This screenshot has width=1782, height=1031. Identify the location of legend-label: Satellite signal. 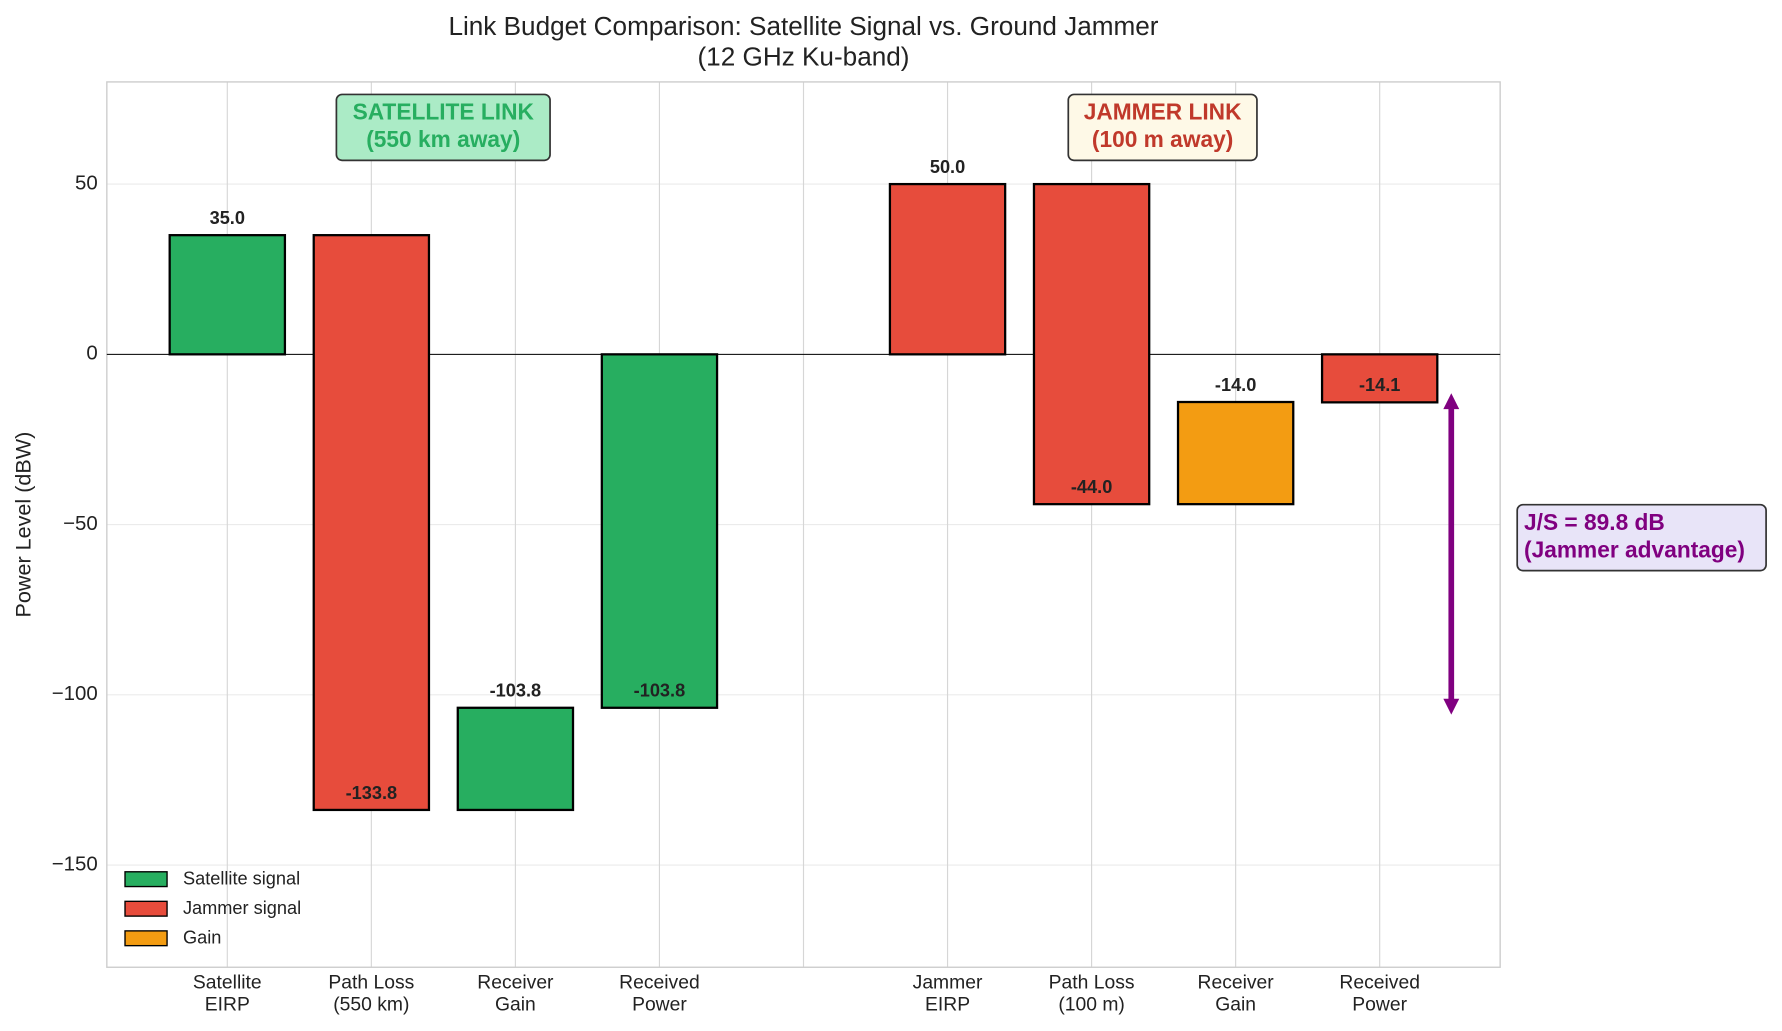
(241, 879).